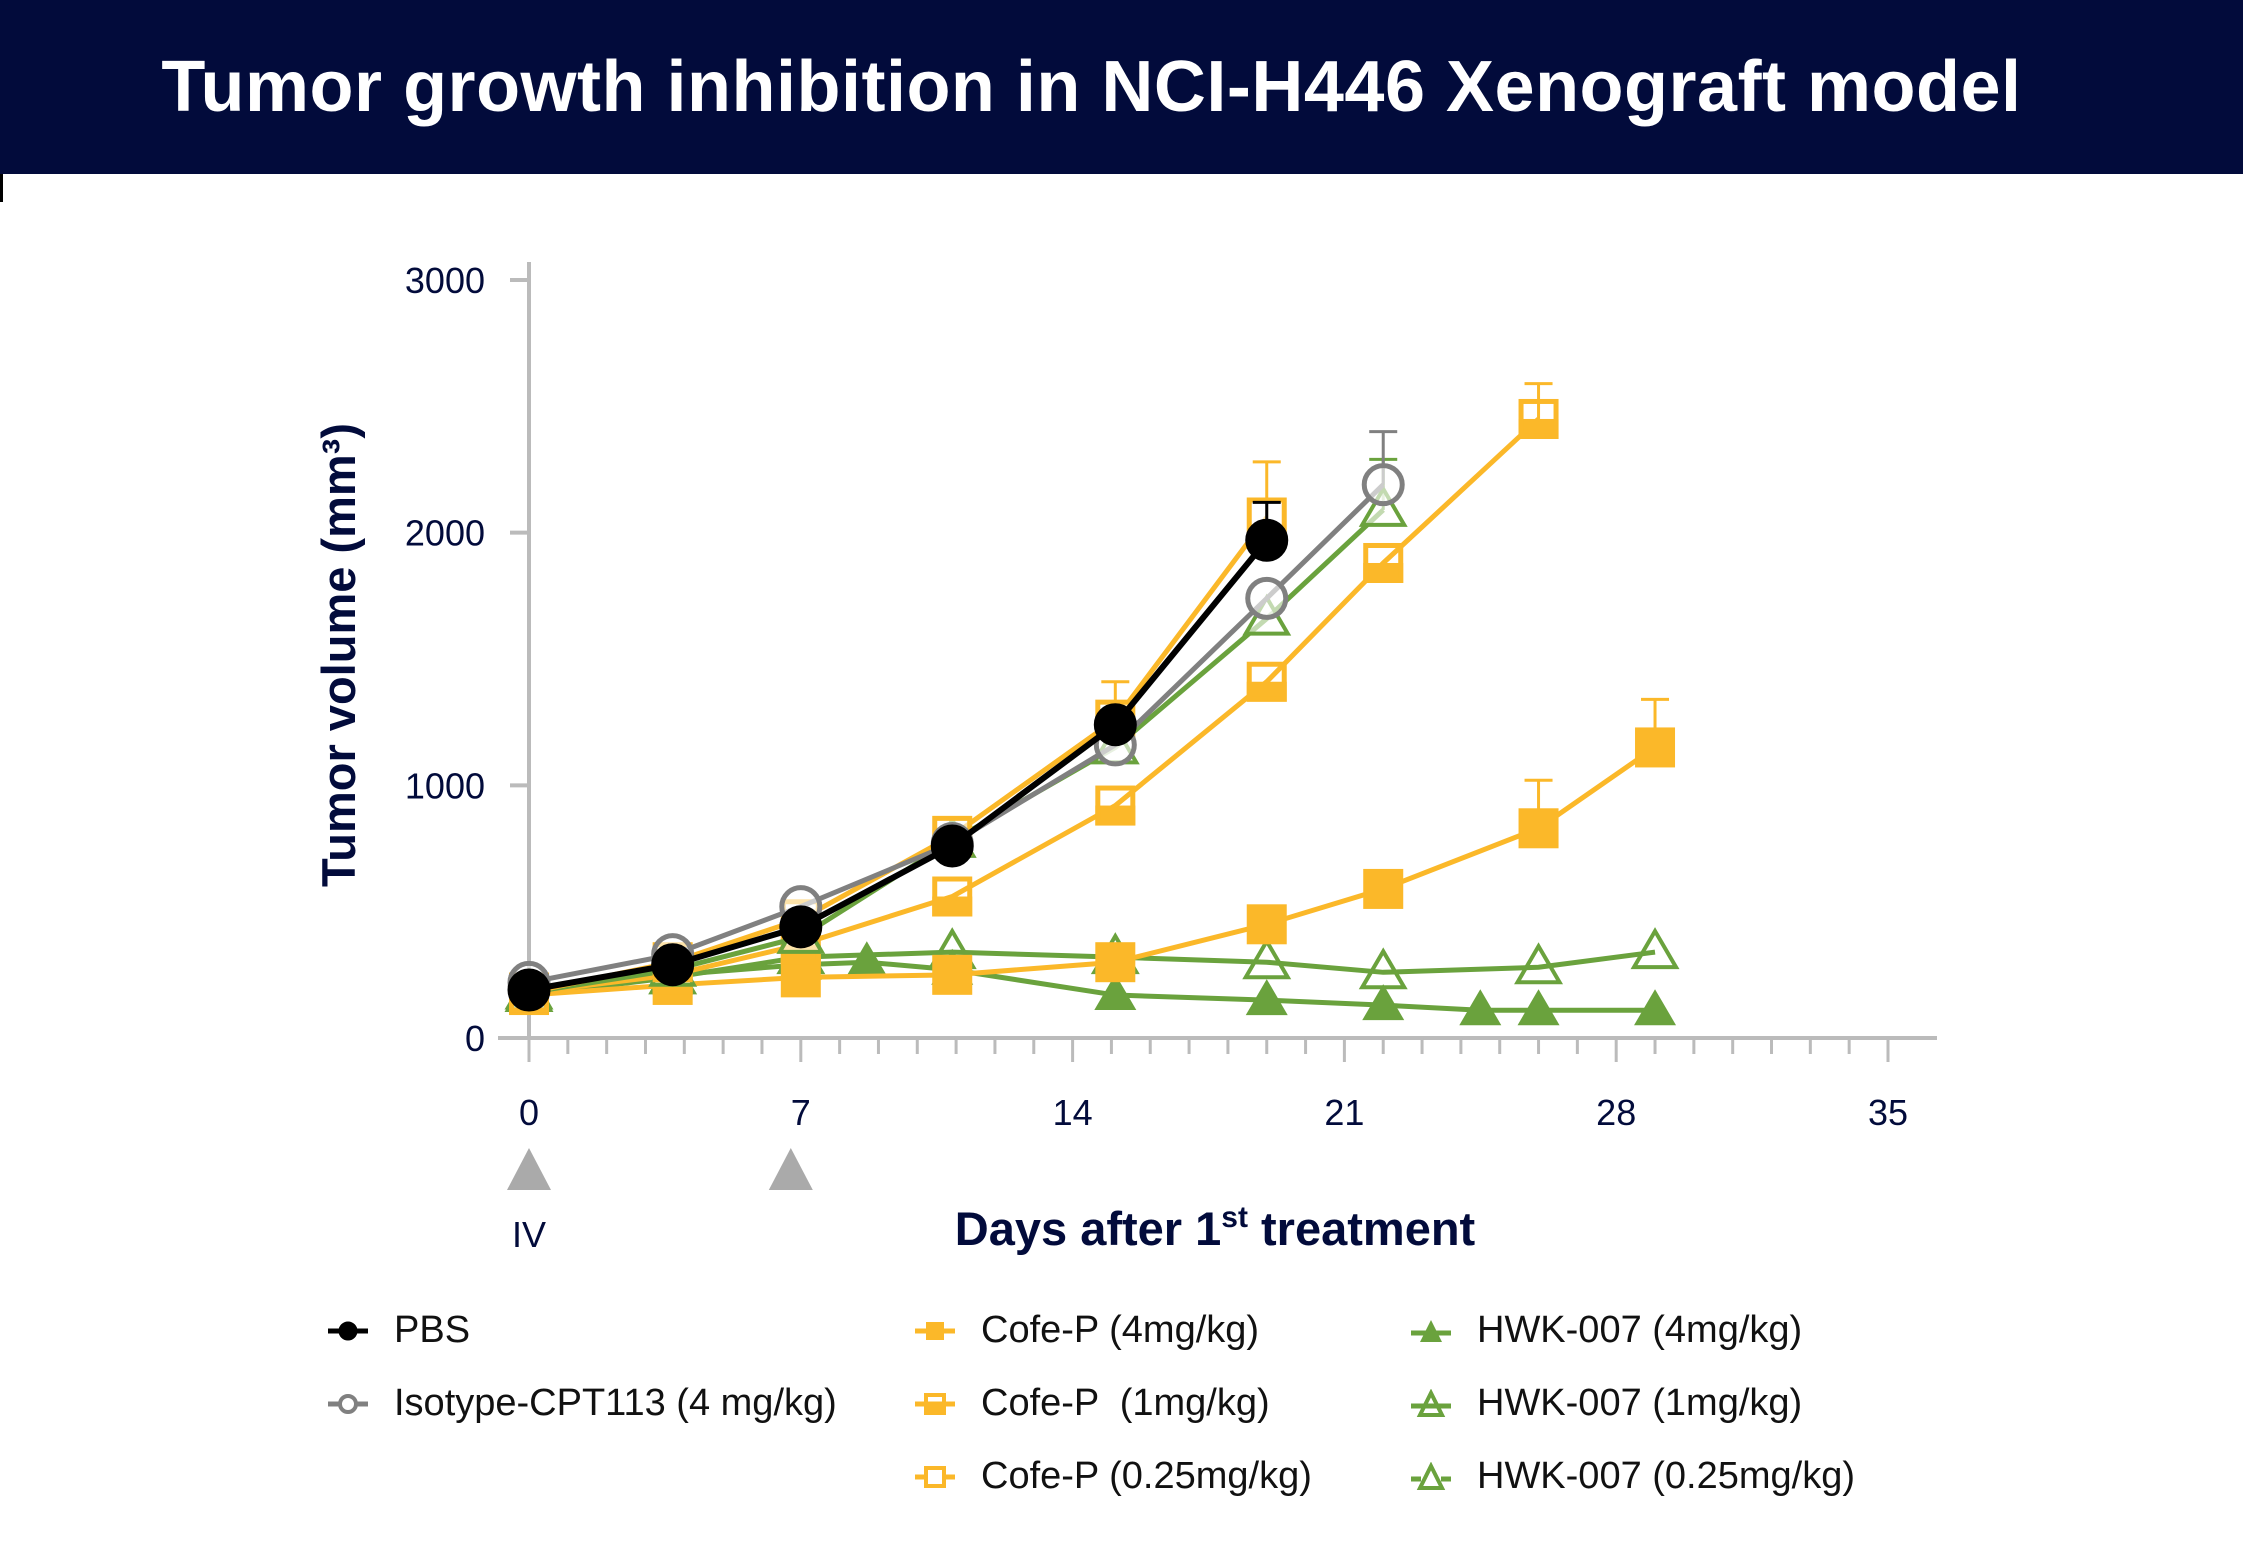 The width and height of the screenshot is (2243, 1561). What do you see at coordinates (445, 533) in the screenshot?
I see `y-tick-label: 2000` at bounding box center [445, 533].